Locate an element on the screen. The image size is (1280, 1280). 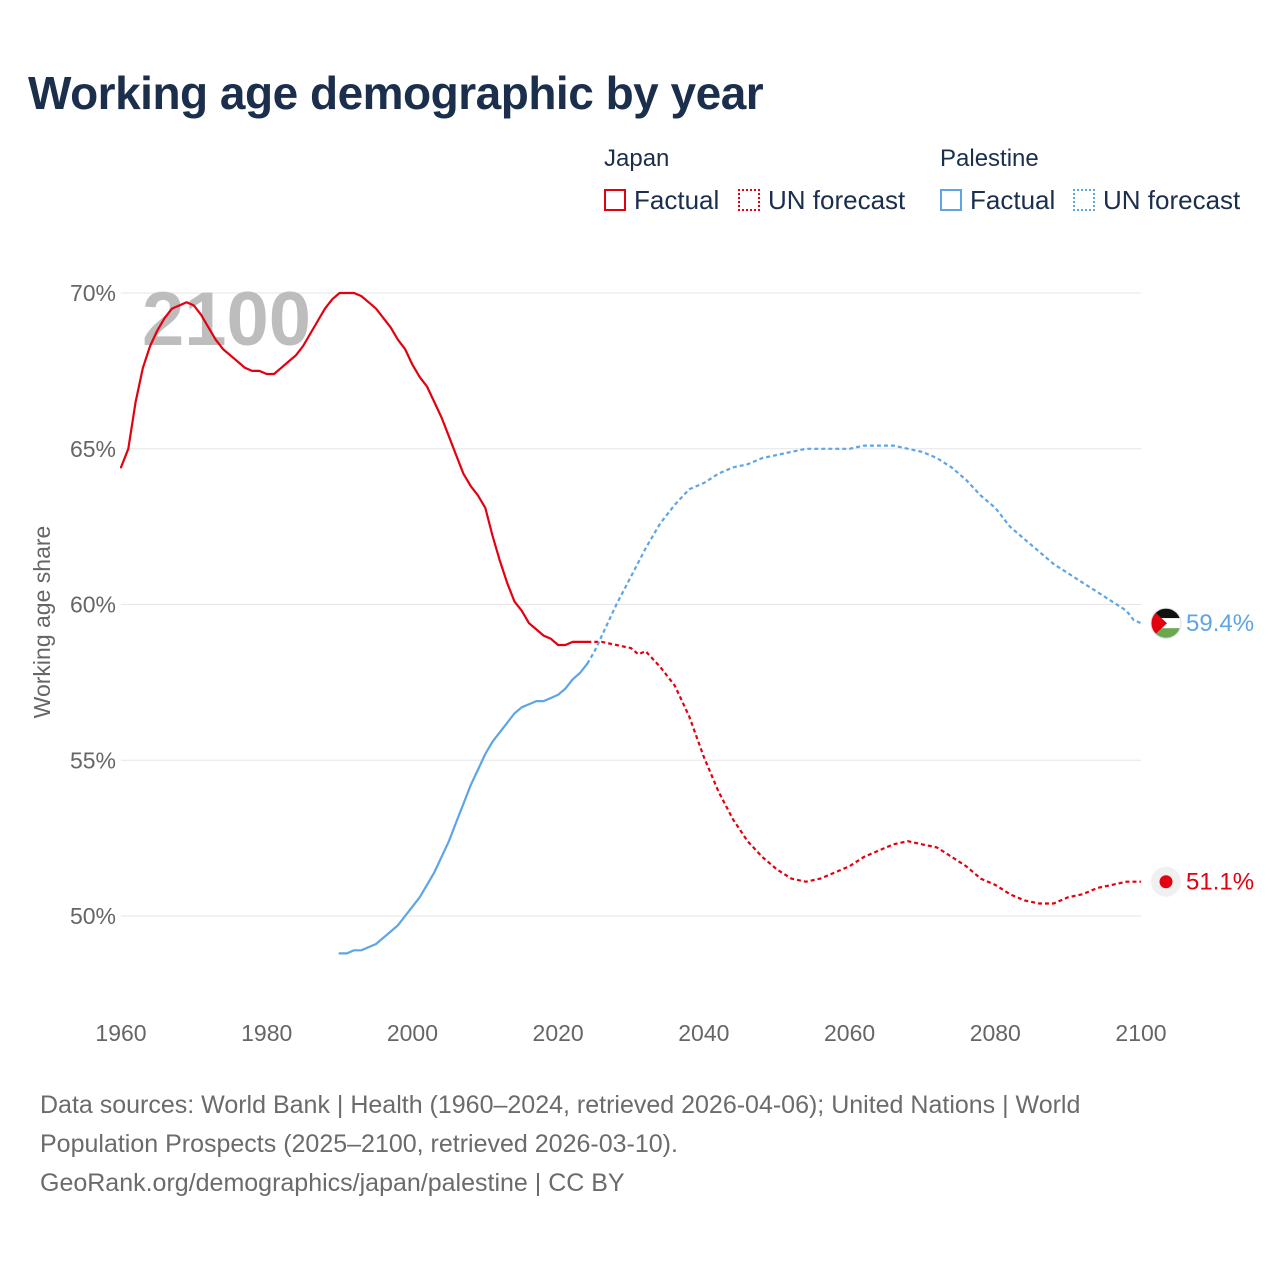
legend-japan-forecast: UN forecast is located at coordinates (822, 199).